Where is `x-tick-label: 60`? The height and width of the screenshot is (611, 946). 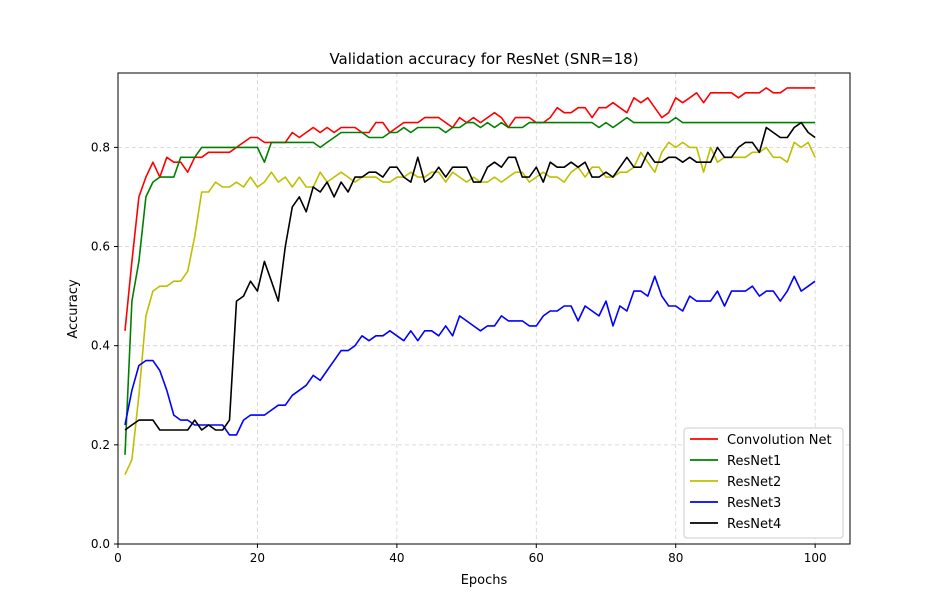 x-tick-label: 60 is located at coordinates (536, 558).